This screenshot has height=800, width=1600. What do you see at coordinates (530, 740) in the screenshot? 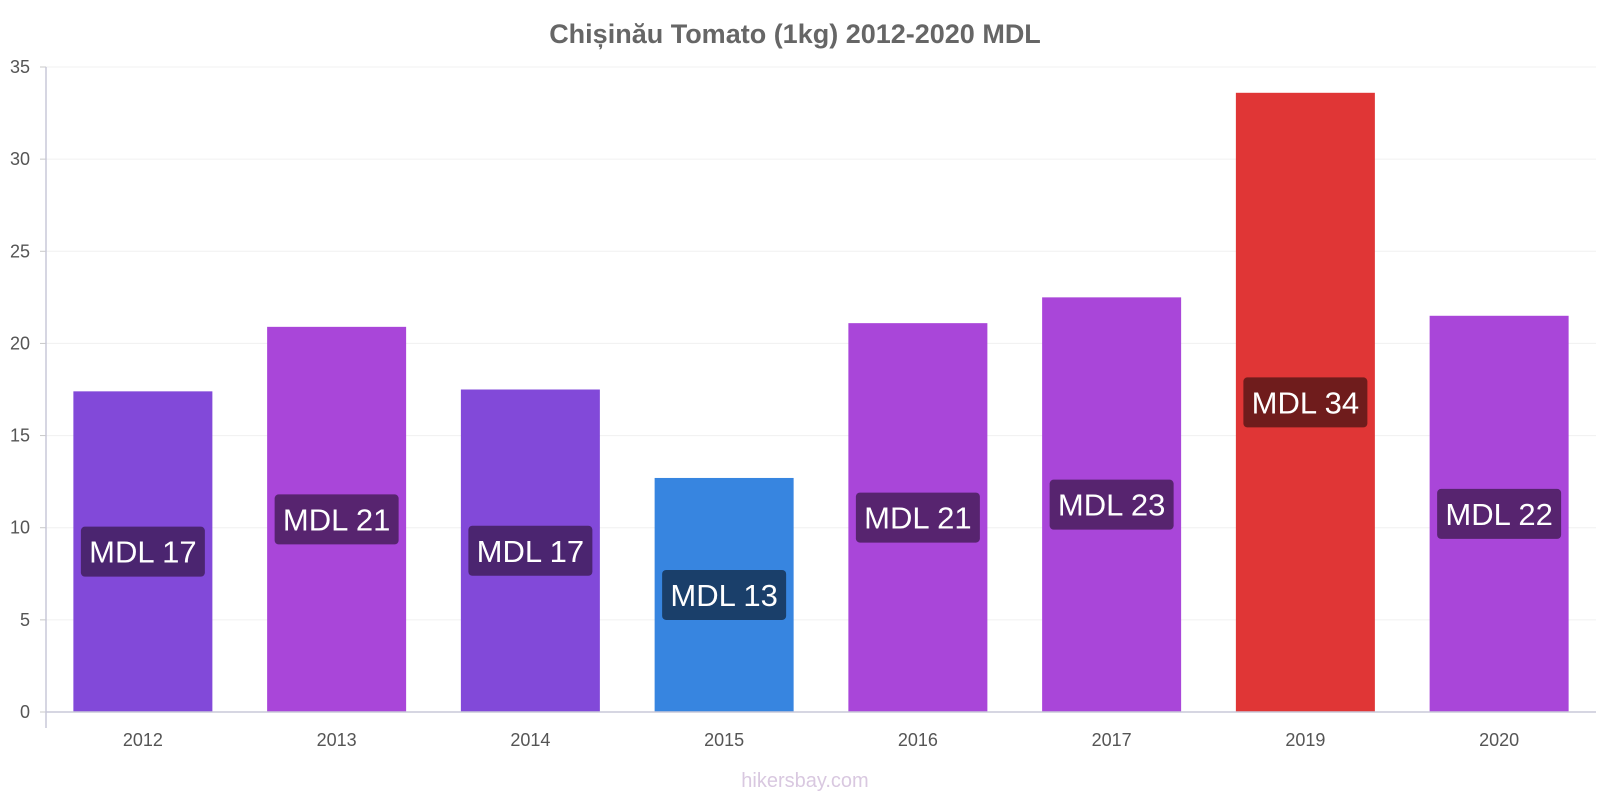
I see `x-tick-label: 2014` at bounding box center [530, 740].